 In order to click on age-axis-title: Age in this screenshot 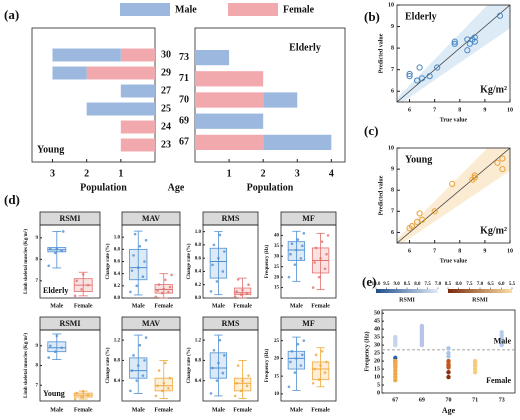, I will do `click(176, 187)`.